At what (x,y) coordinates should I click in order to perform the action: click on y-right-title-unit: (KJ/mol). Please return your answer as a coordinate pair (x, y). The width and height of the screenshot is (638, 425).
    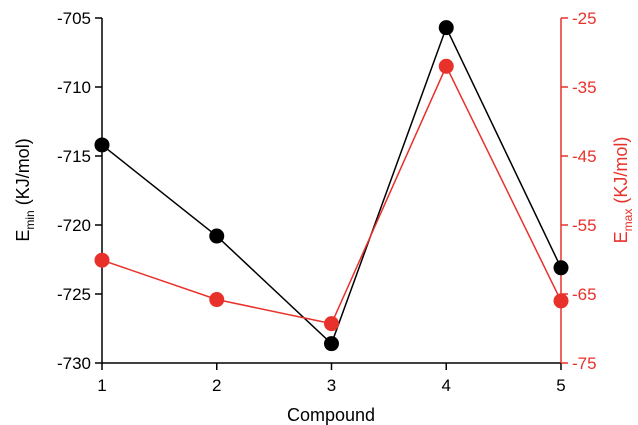
    Looking at the image, I should click on (621, 173).